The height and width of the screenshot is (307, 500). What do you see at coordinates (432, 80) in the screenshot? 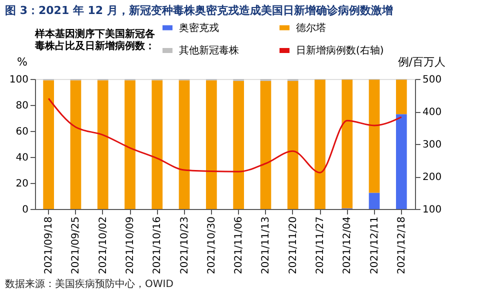
I see `y2-tick-label: 500` at bounding box center [432, 80].